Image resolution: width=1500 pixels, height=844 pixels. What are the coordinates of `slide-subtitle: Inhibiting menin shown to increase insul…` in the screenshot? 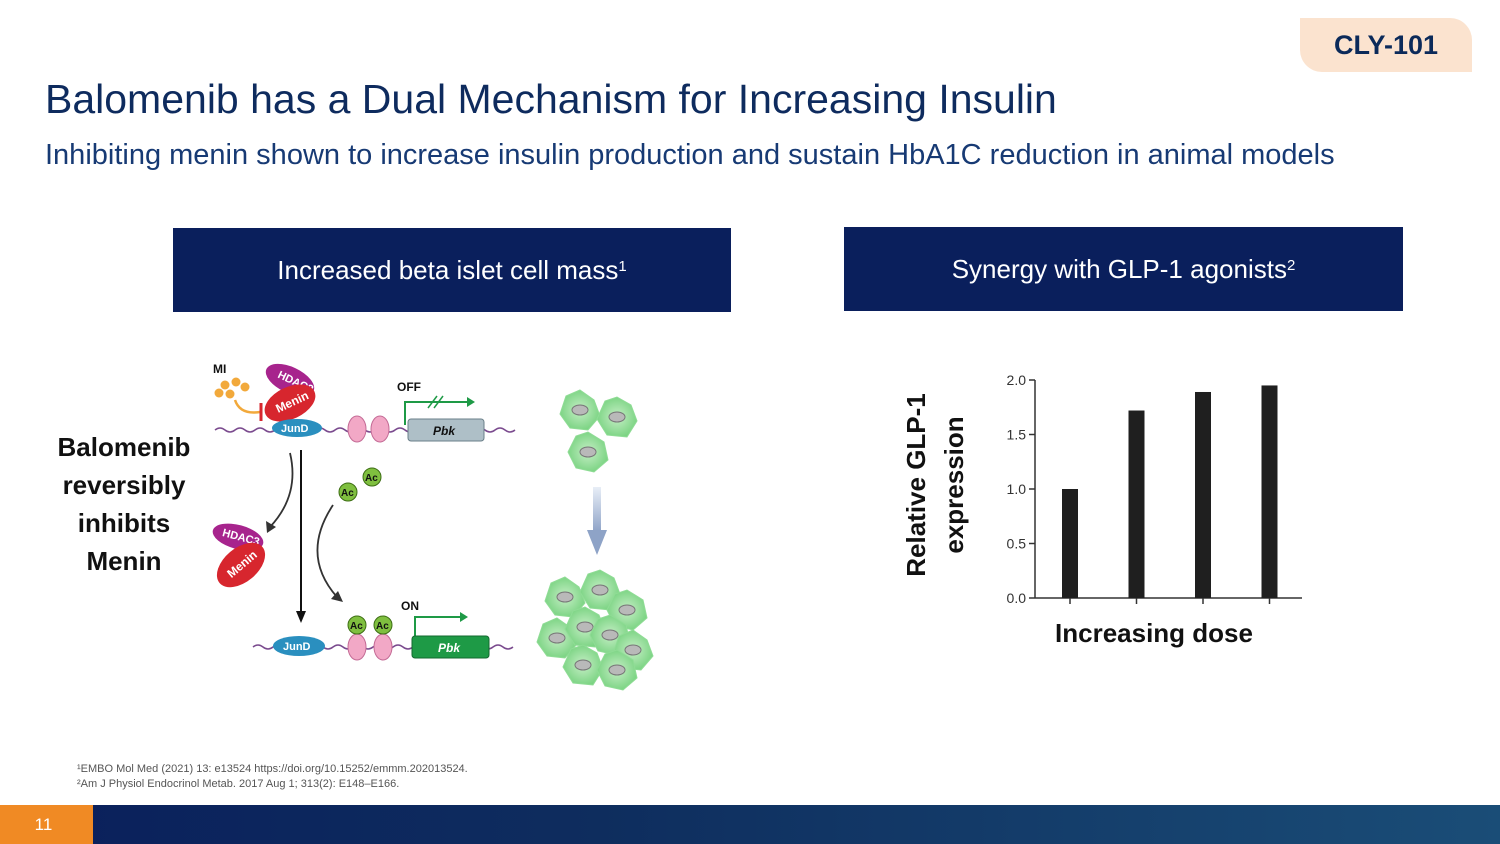 It's located at (690, 155).